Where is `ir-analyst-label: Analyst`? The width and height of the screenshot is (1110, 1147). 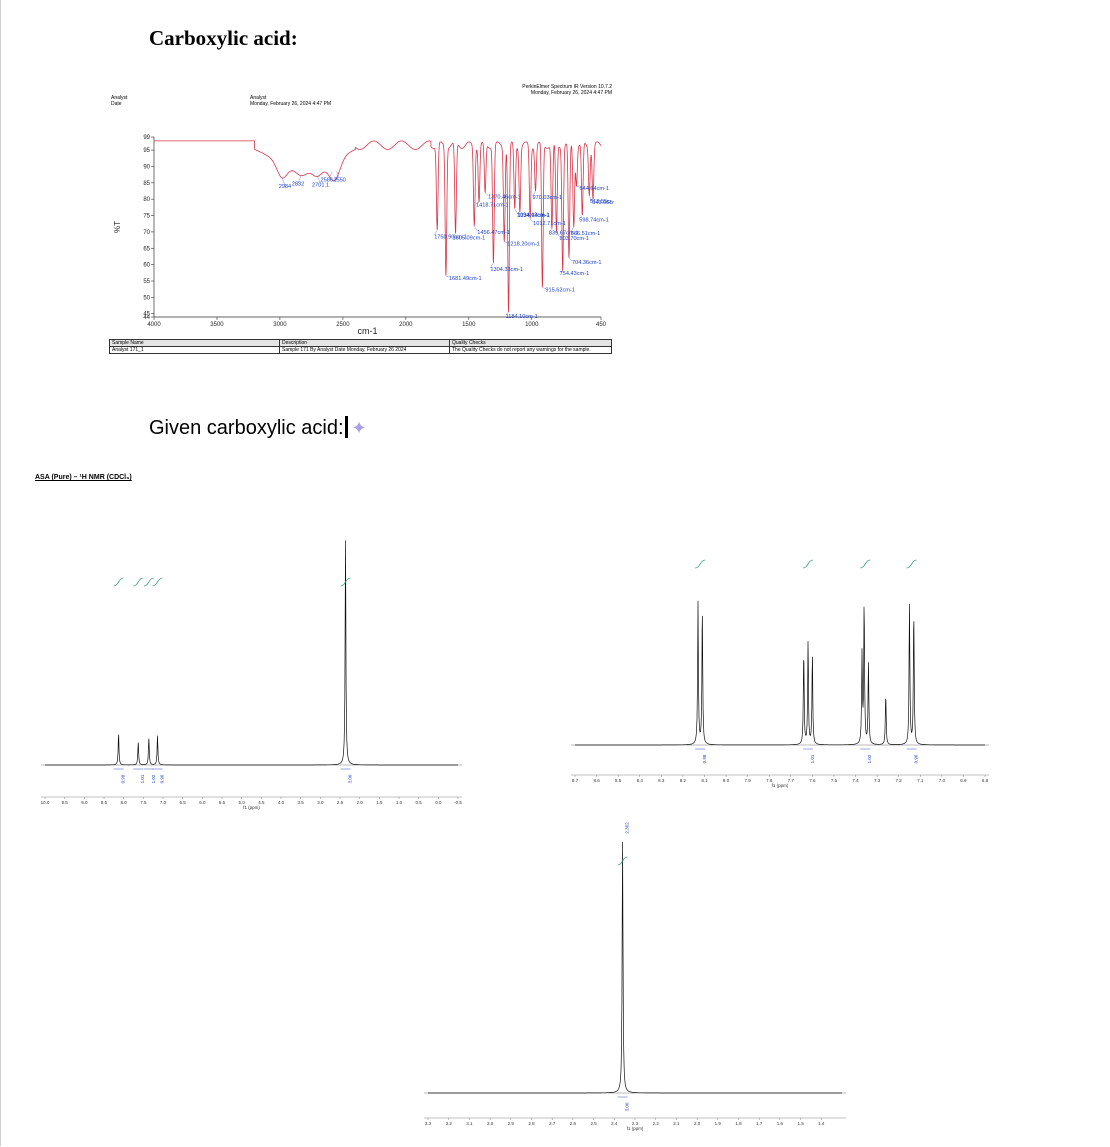 ir-analyst-label: Analyst is located at coordinates (119, 98).